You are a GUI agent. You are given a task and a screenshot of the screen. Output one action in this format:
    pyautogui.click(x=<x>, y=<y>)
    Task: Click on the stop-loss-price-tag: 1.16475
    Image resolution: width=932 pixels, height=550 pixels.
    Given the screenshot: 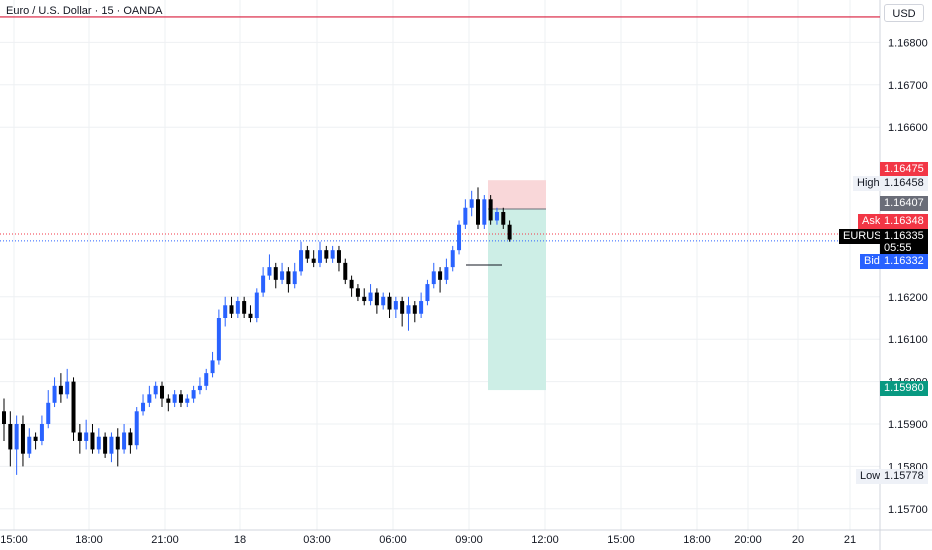 What is the action you would take?
    pyautogui.click(x=904, y=169)
    